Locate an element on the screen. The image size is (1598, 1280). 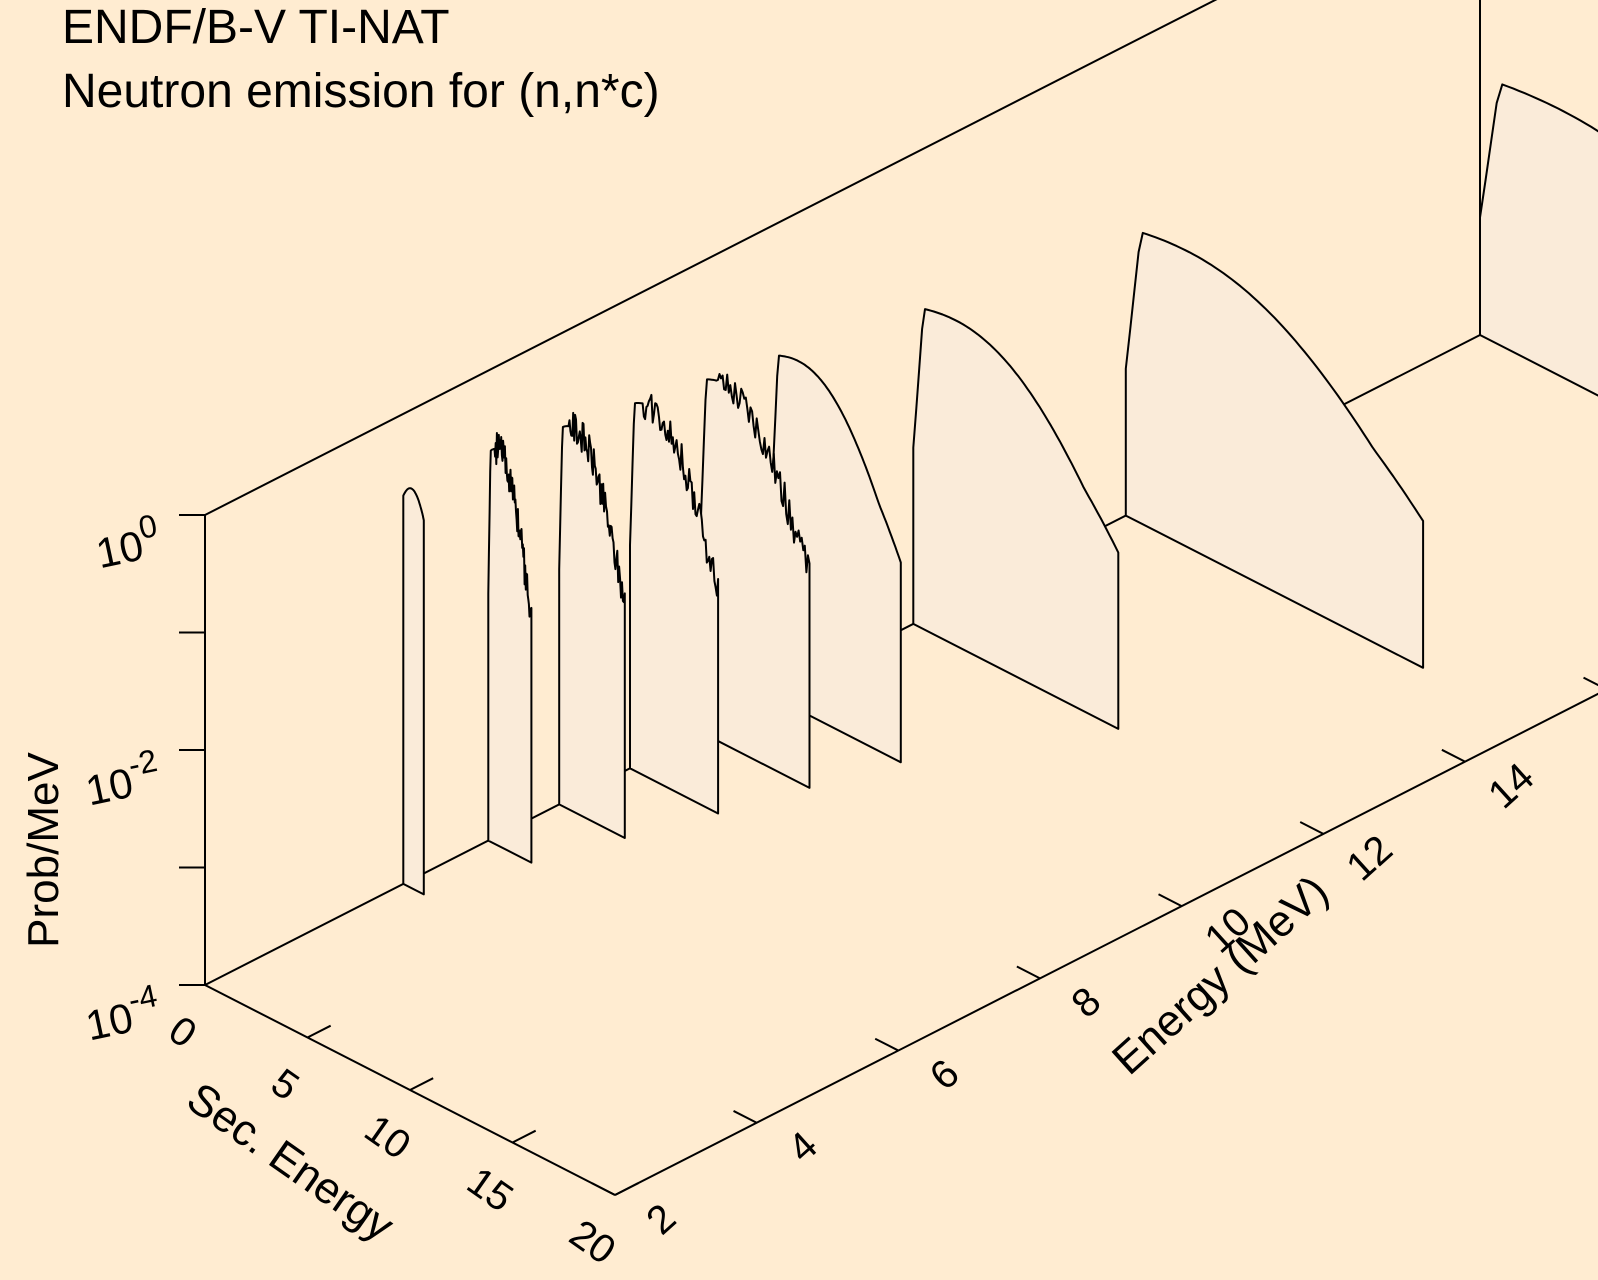
chart-subtitle: Neutron emission for (n,n*c) is located at coordinates (361, 91).